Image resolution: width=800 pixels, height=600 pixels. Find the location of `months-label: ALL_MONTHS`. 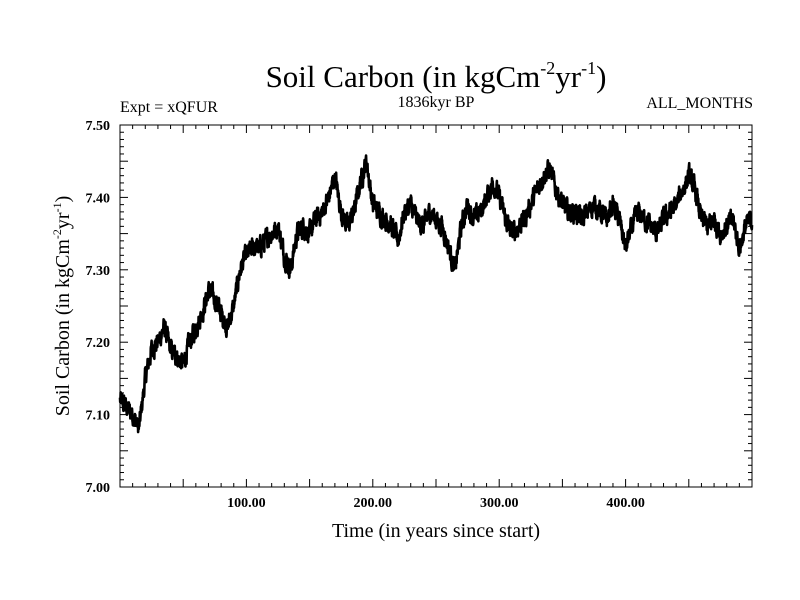

months-label: ALL_MONTHS is located at coordinates (699, 103).